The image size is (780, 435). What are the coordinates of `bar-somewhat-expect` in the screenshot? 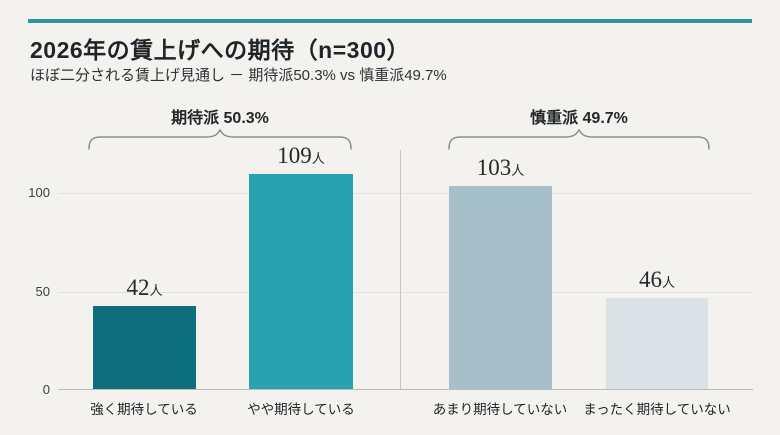 It's located at (301, 281).